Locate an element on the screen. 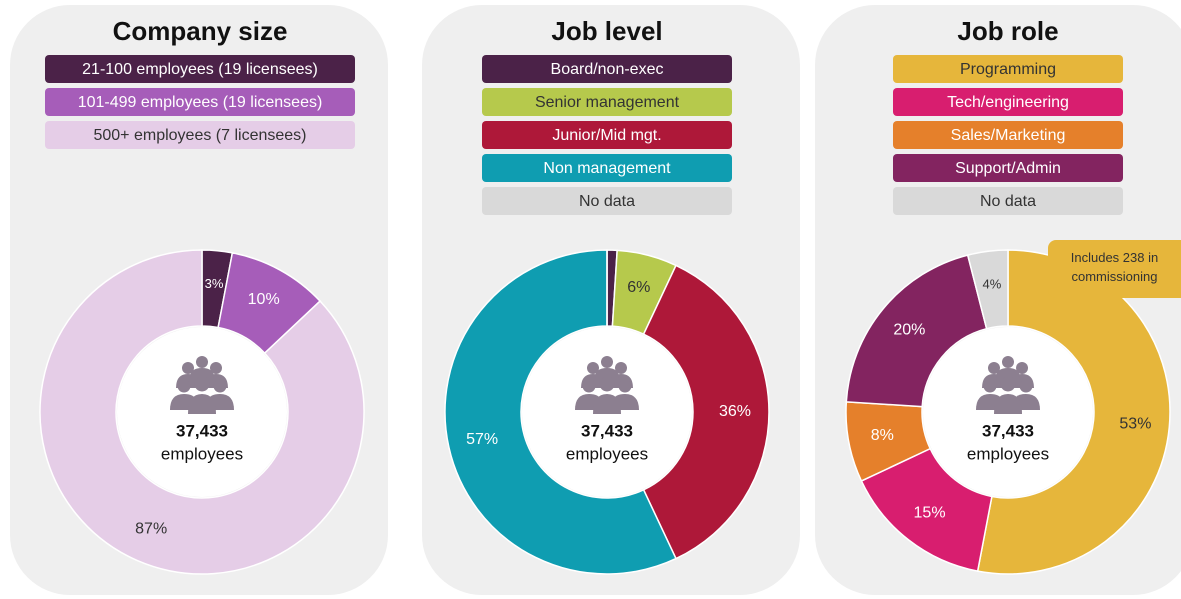  annotation-text: Includes 238 in commissioning is located at coordinates (1114, 267).